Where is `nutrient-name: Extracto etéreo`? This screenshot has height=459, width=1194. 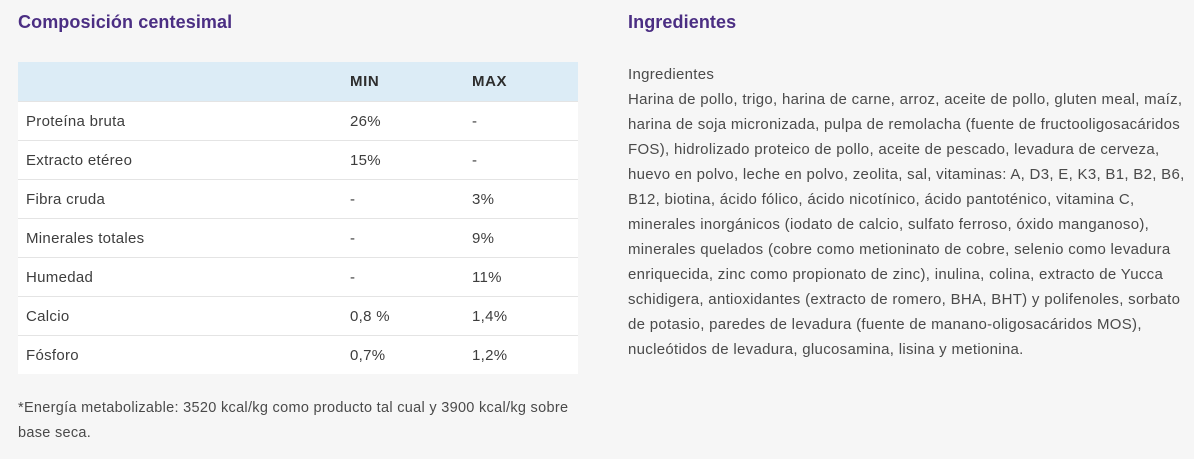 nutrient-name: Extracto etéreo is located at coordinates (184, 160).